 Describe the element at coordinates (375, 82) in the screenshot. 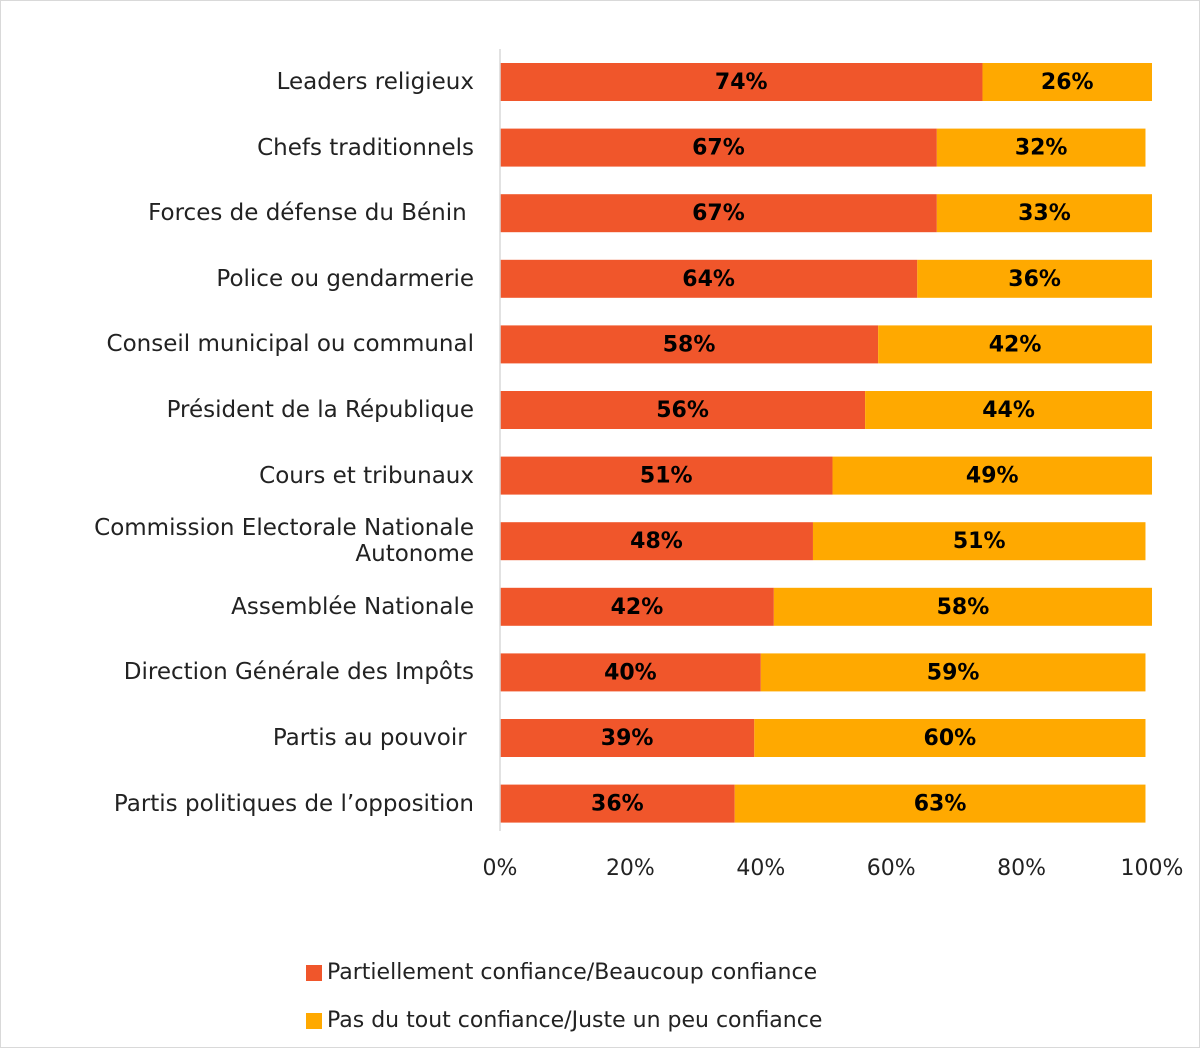

I see `category-label: Leaders religieux` at that location.